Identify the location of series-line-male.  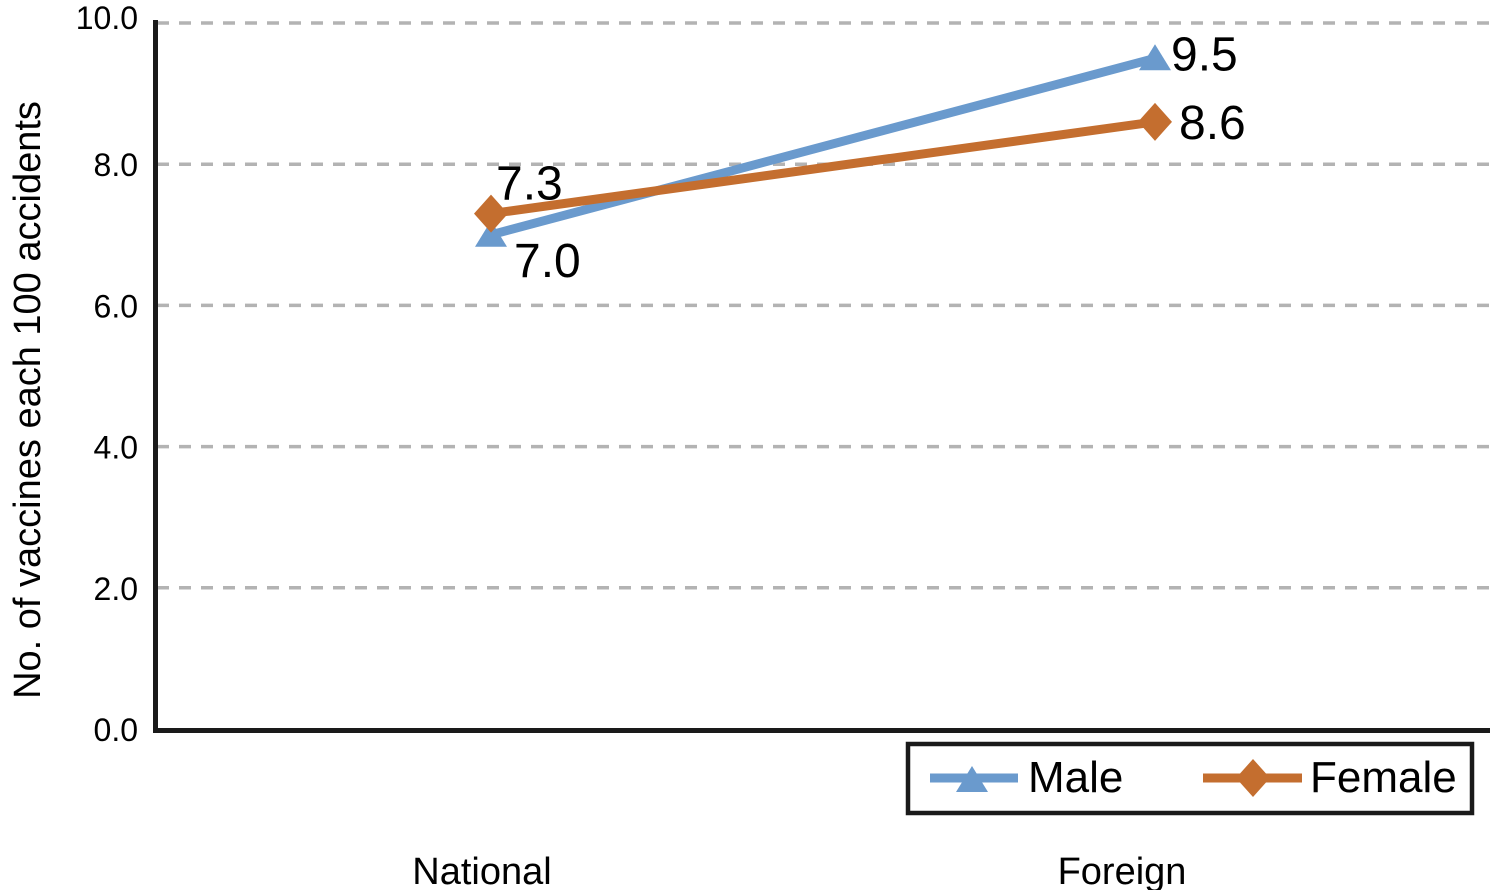
(823, 146).